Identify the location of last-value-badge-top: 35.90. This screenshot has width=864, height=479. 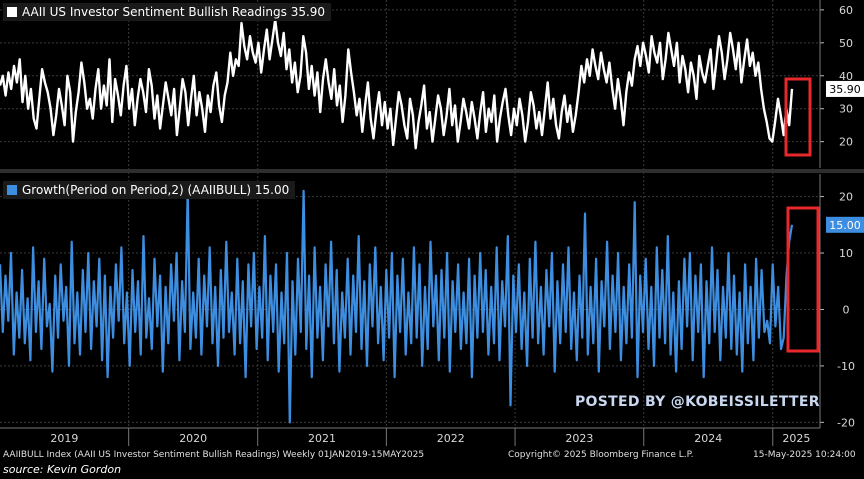
(845, 88).